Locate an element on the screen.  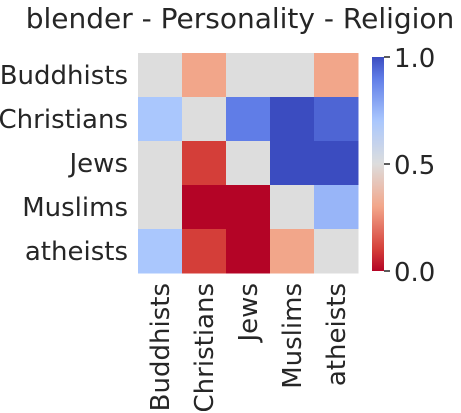
column-label: Jews is located at coordinates (249, 313).